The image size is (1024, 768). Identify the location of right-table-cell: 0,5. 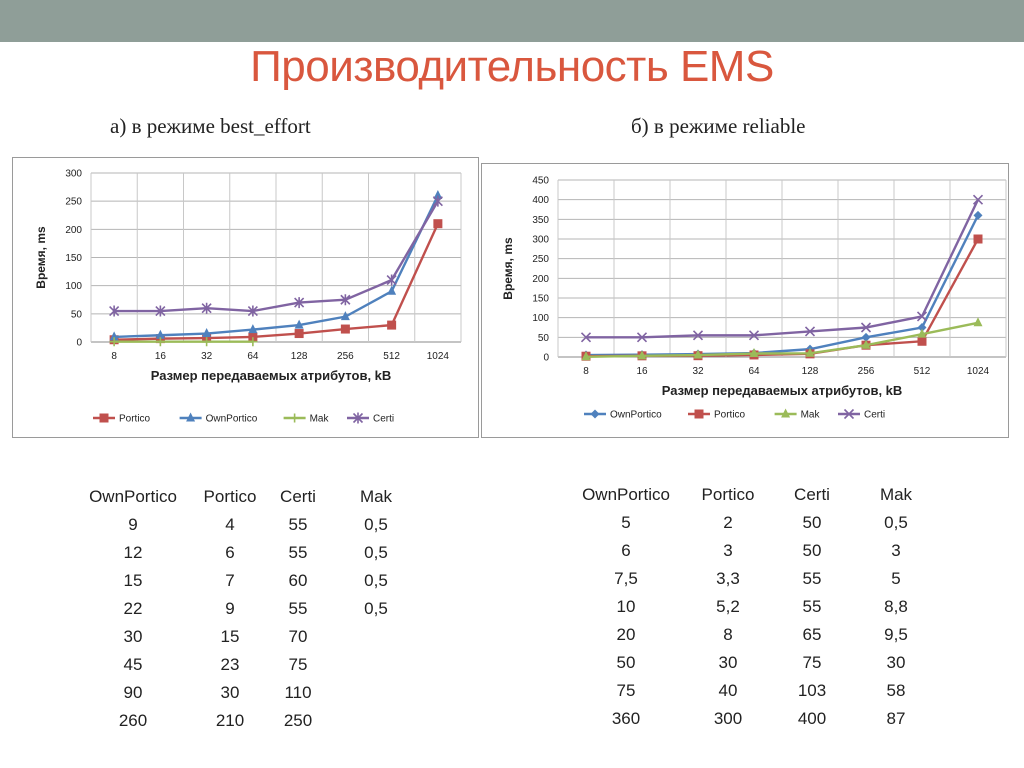
(896, 522).